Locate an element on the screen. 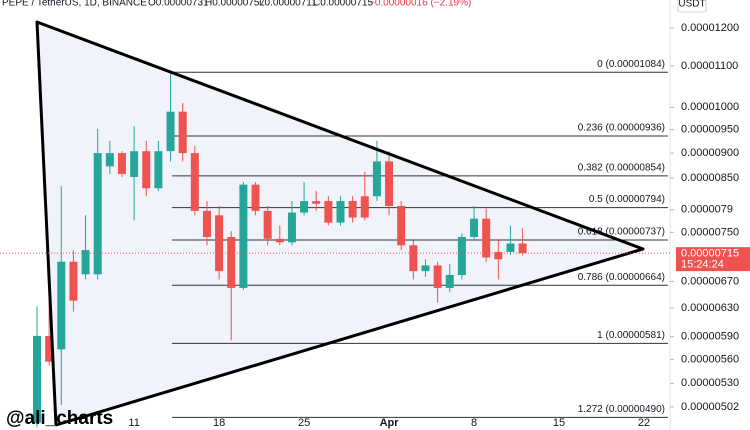  y-tick-label: 0.00000670 is located at coordinates (710, 281).